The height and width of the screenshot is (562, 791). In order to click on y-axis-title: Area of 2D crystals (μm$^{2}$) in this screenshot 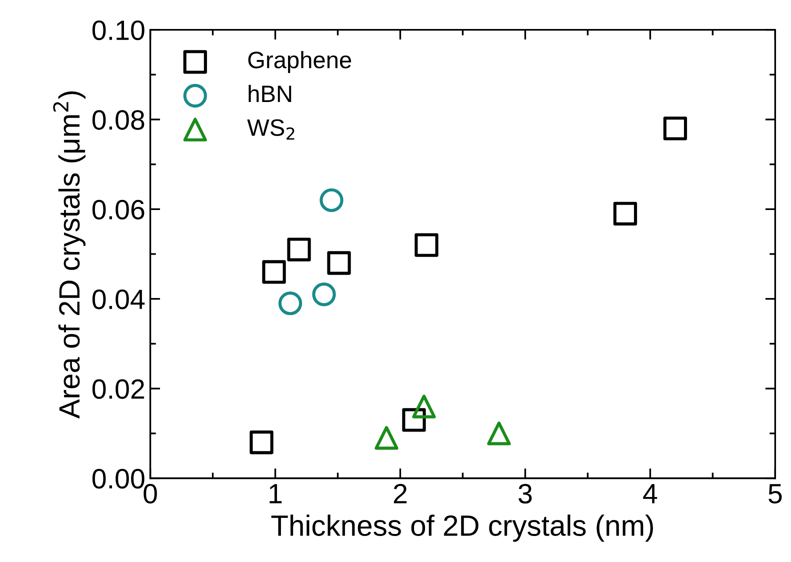, I will do `click(69, 255)`.